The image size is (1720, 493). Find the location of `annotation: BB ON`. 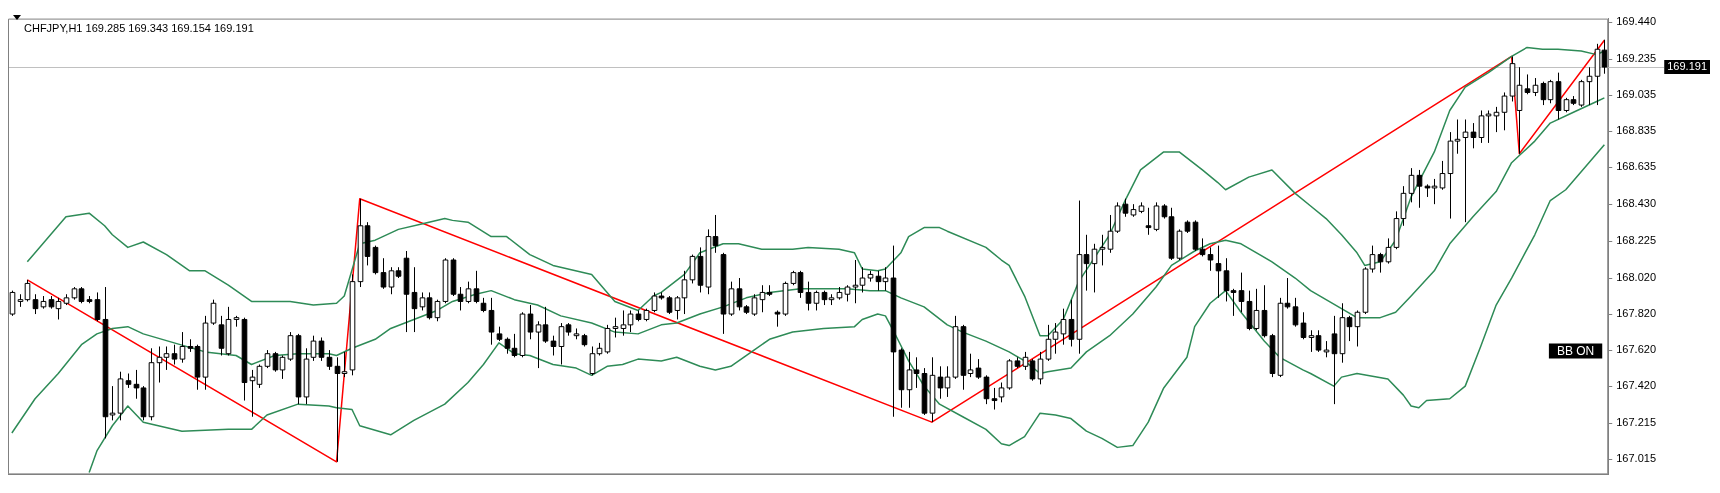

annotation: BB ON is located at coordinates (1575, 350).